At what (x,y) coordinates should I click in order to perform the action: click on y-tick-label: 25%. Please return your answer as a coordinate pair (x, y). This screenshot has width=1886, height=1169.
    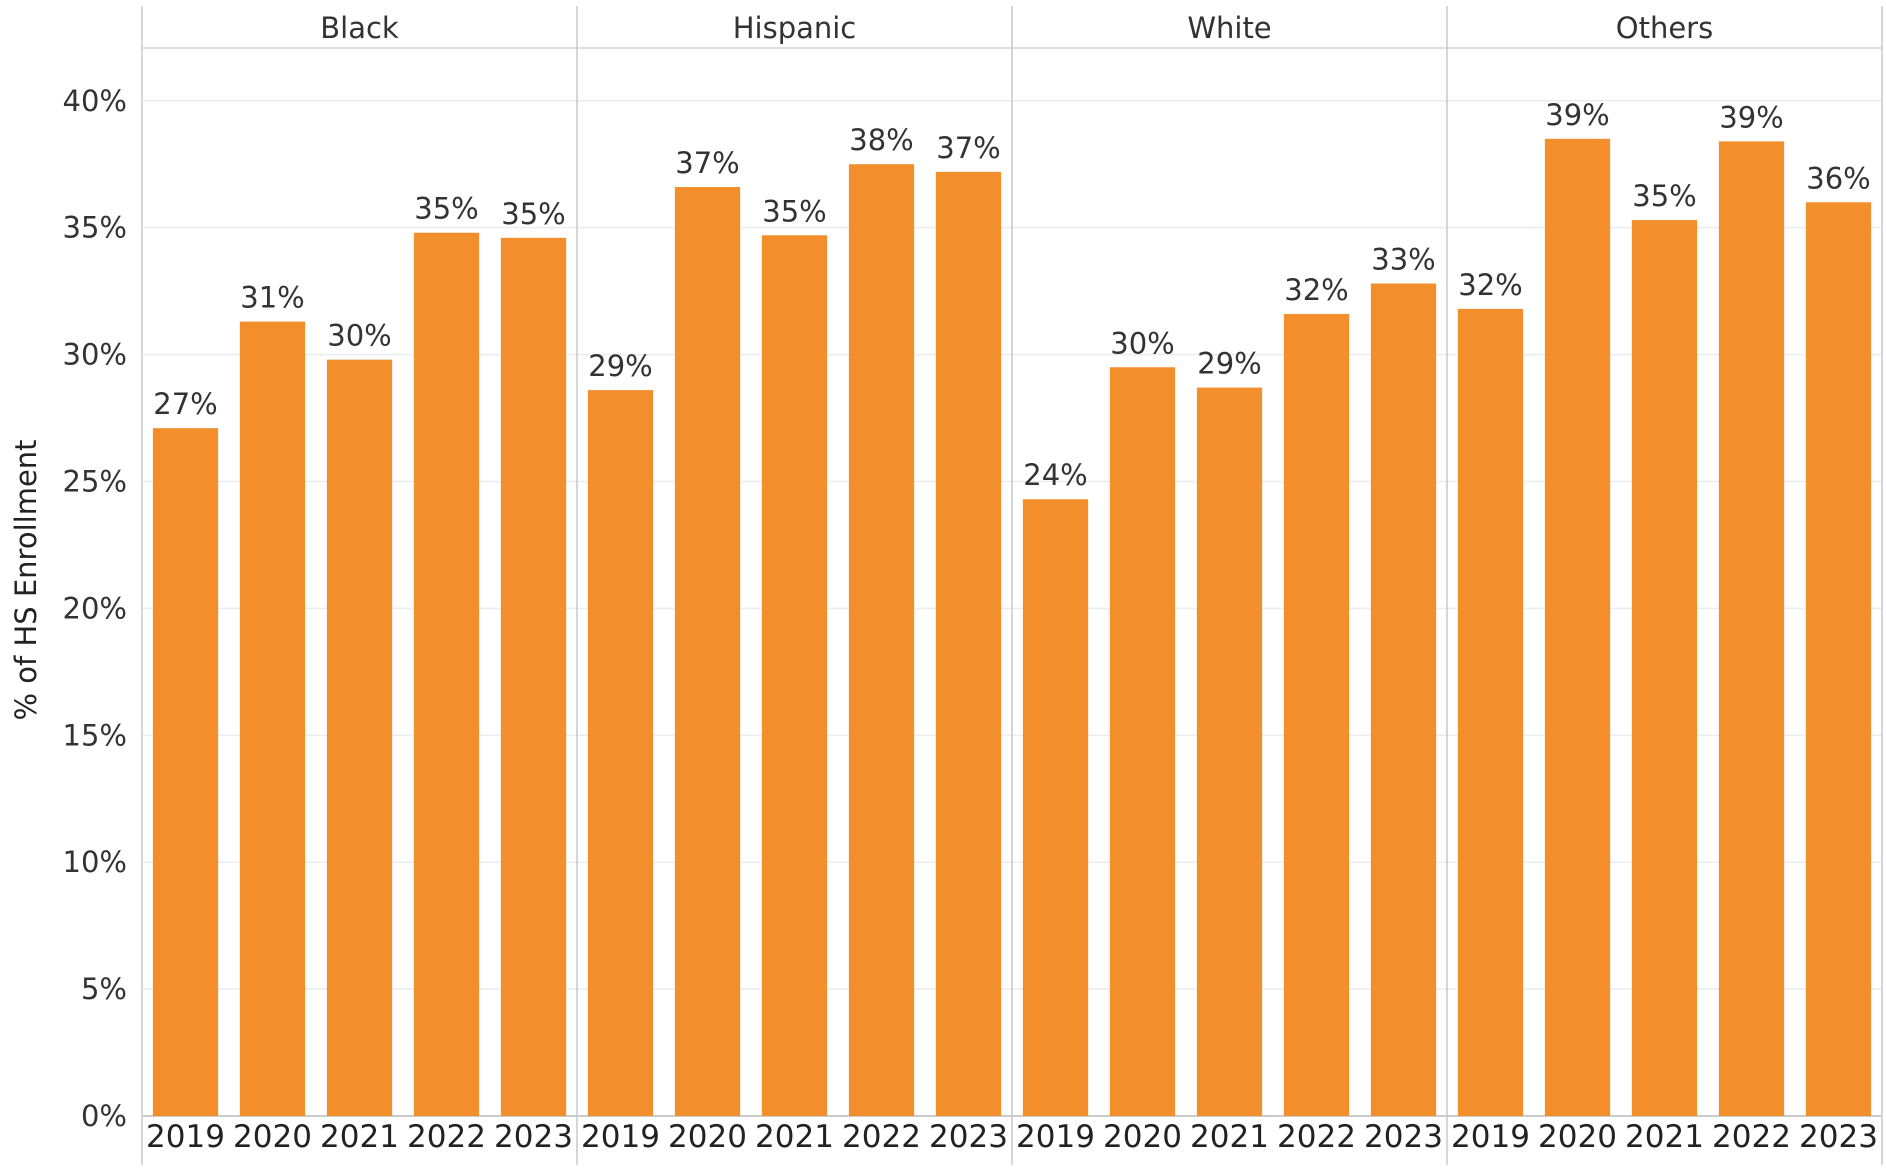
    Looking at the image, I should click on (95, 481).